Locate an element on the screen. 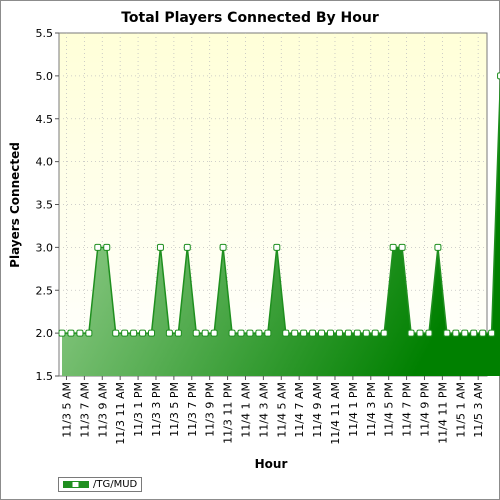 The height and width of the screenshot is (500, 500). x-tick-label: 11/3 9 PM is located at coordinates (210, 409).